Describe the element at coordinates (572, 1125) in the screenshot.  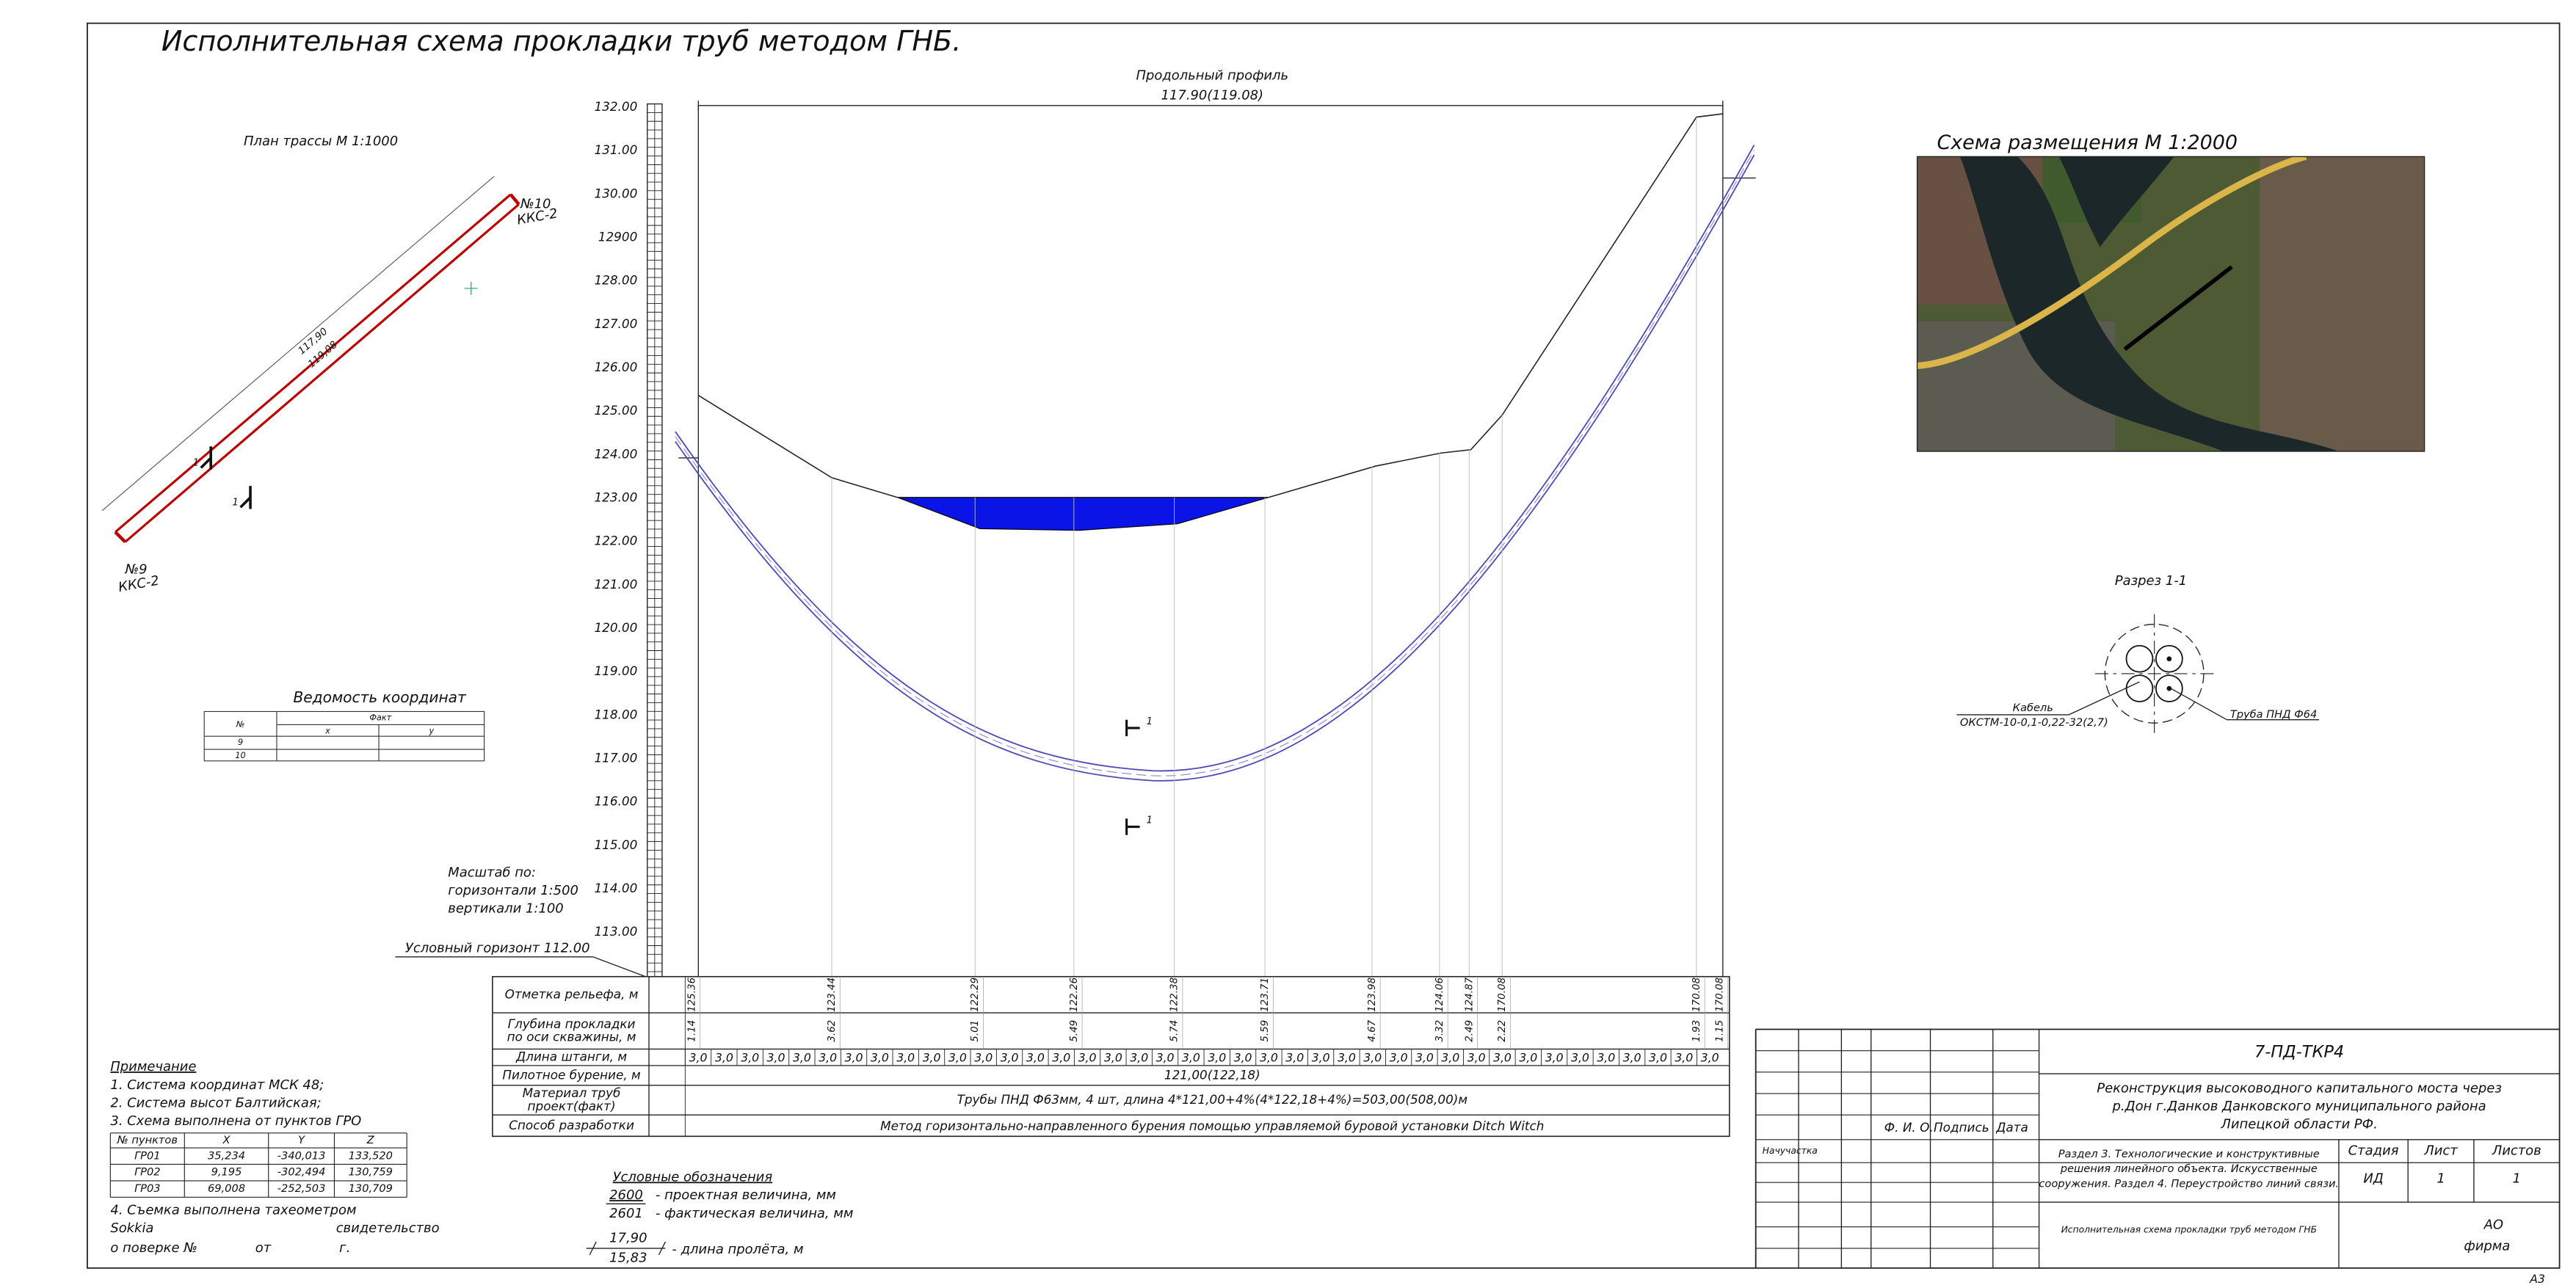
I see `row-label: Способ разработки` at that location.